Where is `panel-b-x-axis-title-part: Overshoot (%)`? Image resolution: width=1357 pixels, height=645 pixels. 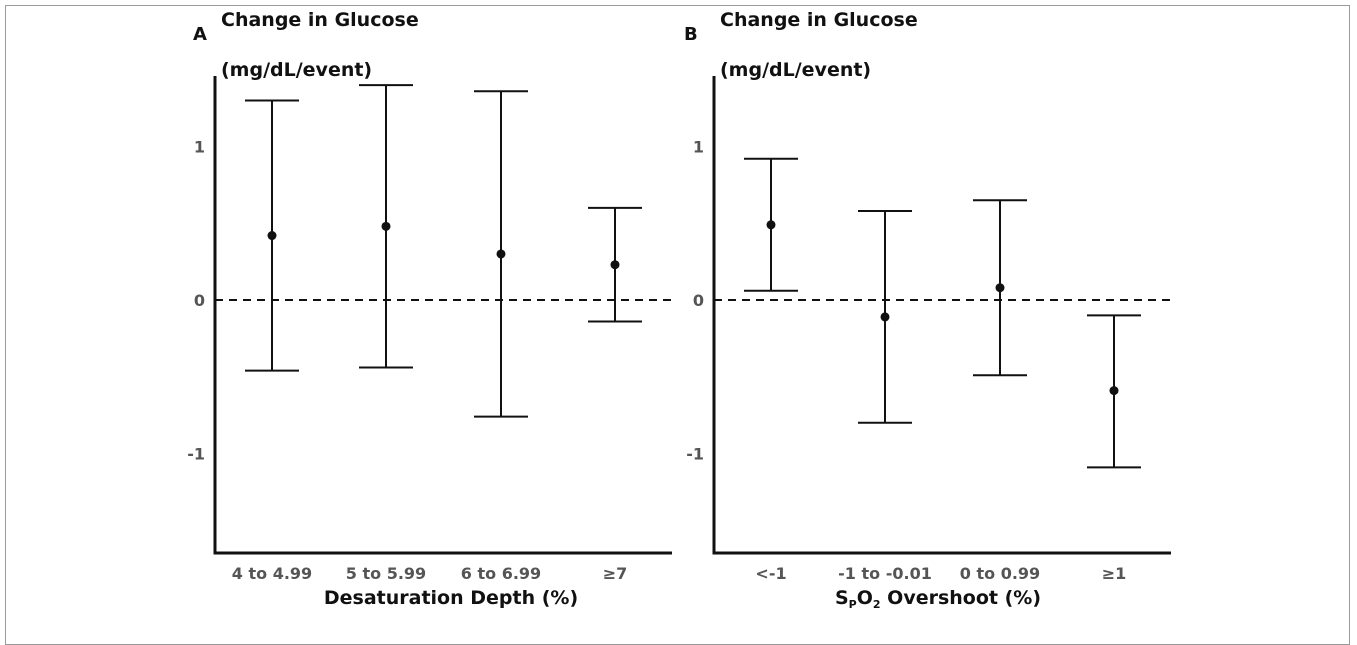
panel-b-x-axis-title-part: Overshoot (%) is located at coordinates (961, 598).